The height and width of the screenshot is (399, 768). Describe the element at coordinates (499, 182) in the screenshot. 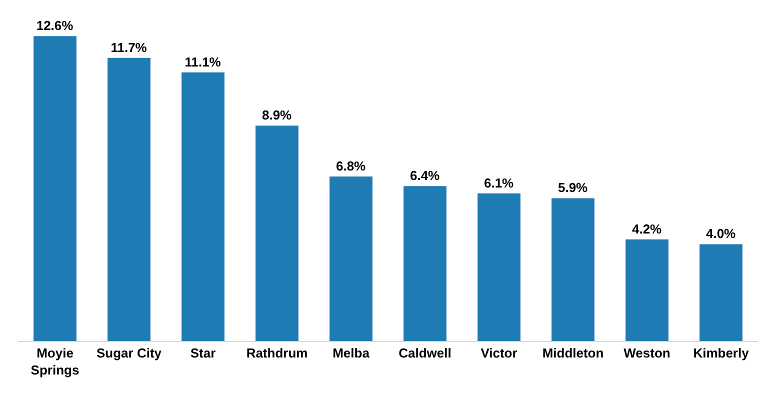

I see `data-label: 6.1%` at that location.